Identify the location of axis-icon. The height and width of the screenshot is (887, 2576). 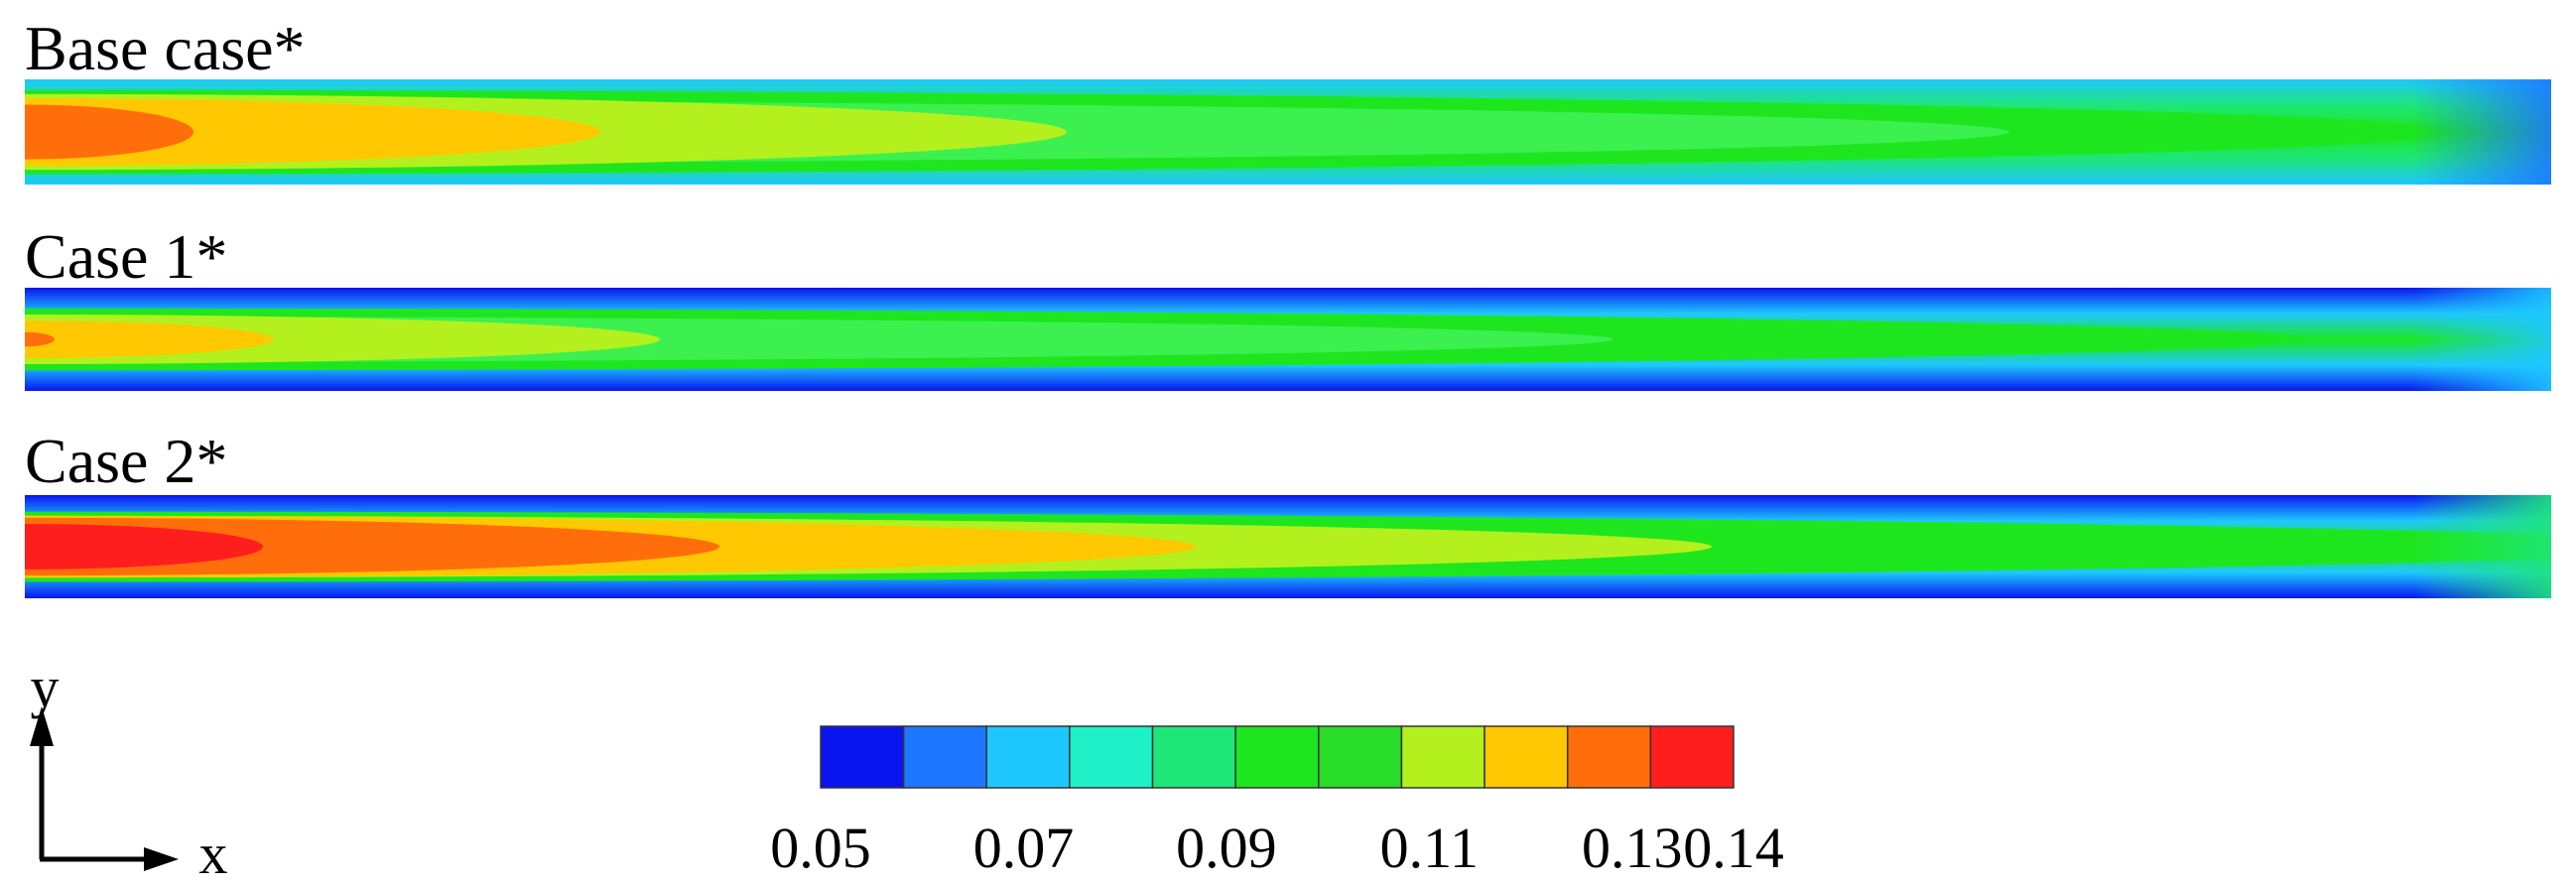
(97, 800).